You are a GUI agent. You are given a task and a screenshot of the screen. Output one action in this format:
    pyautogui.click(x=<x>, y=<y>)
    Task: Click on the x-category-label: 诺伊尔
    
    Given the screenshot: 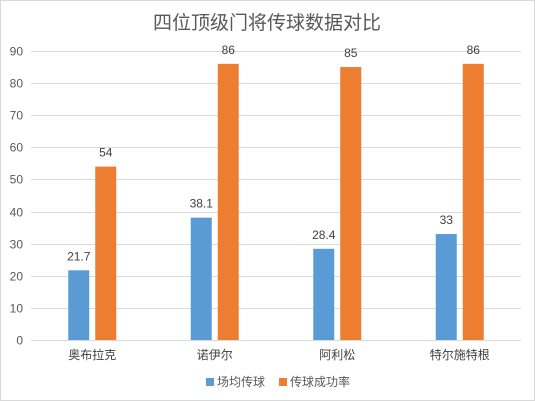 What is the action you would take?
    pyautogui.click(x=215, y=354)
    